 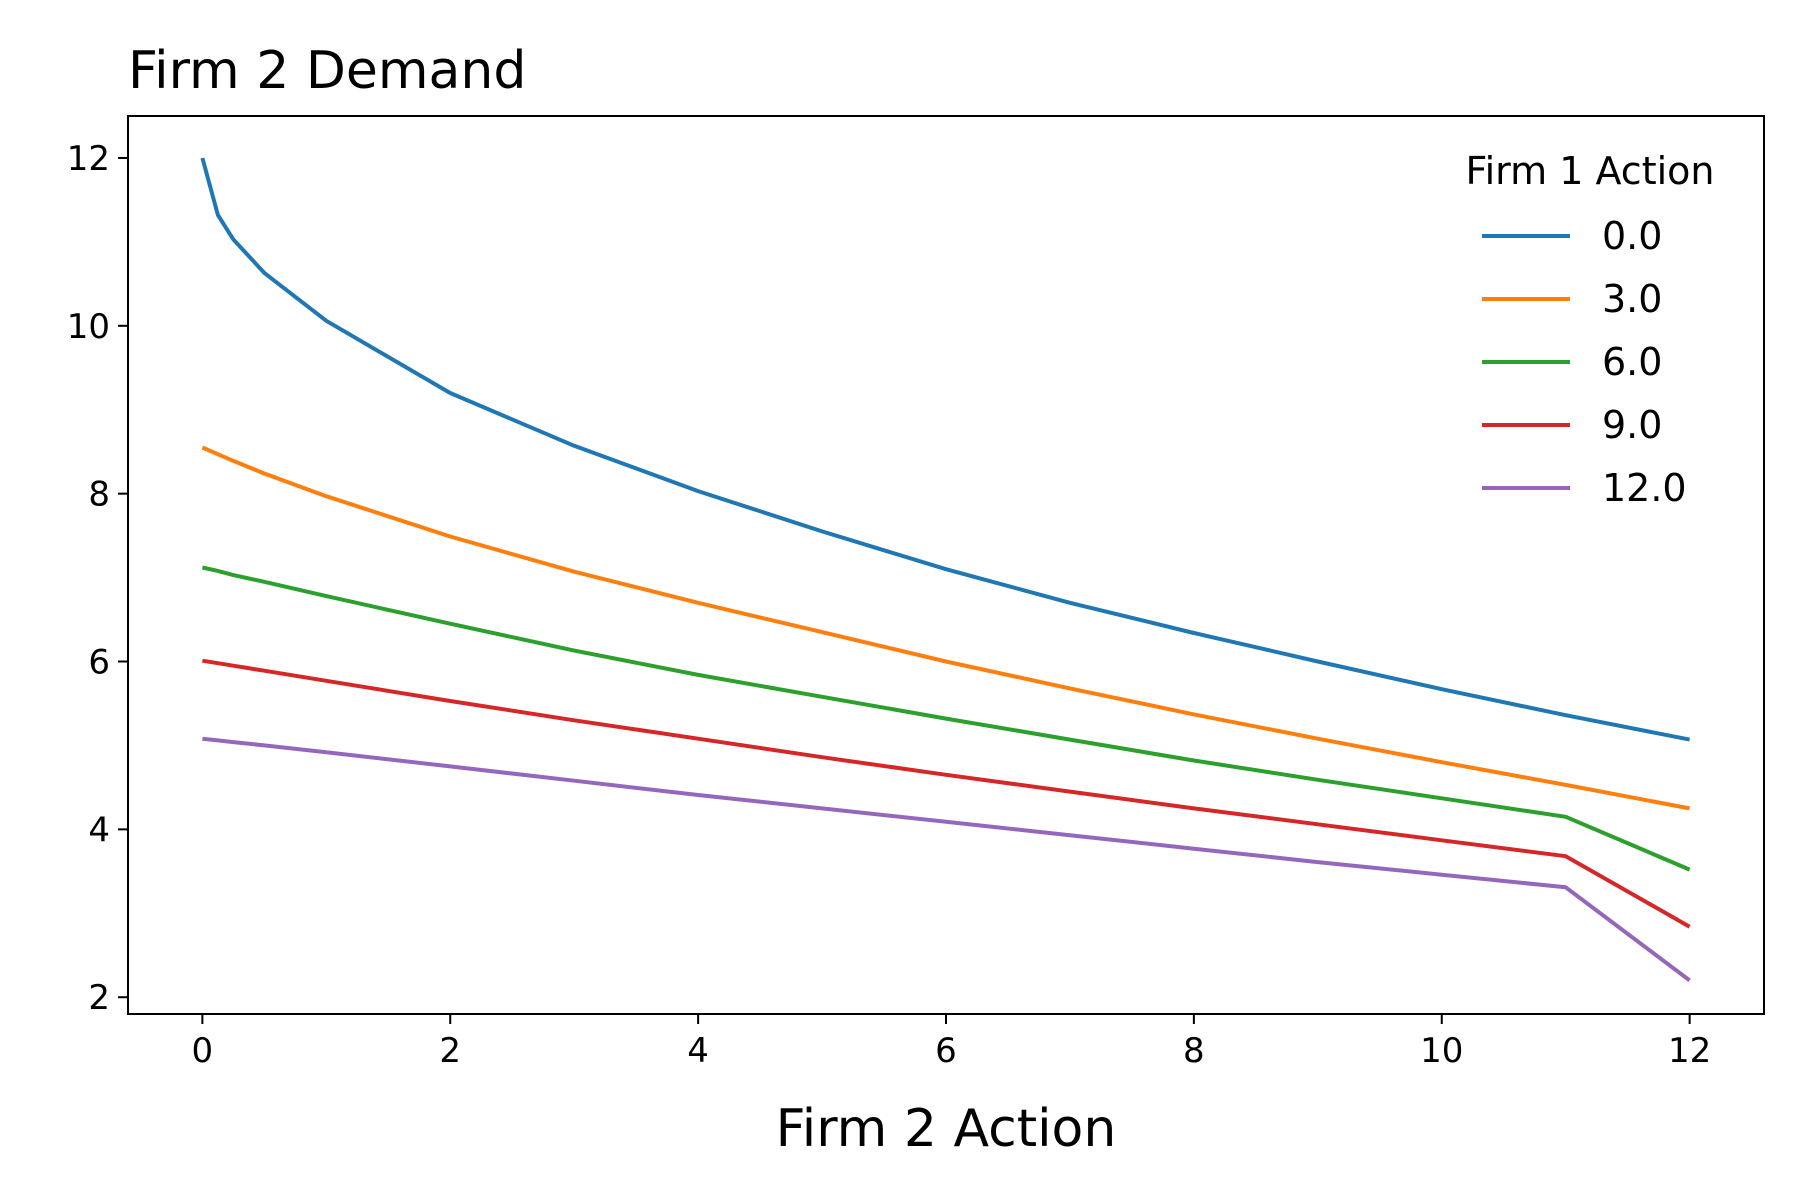 I want to click on x-tick-label: 6, so click(x=946, y=1051).